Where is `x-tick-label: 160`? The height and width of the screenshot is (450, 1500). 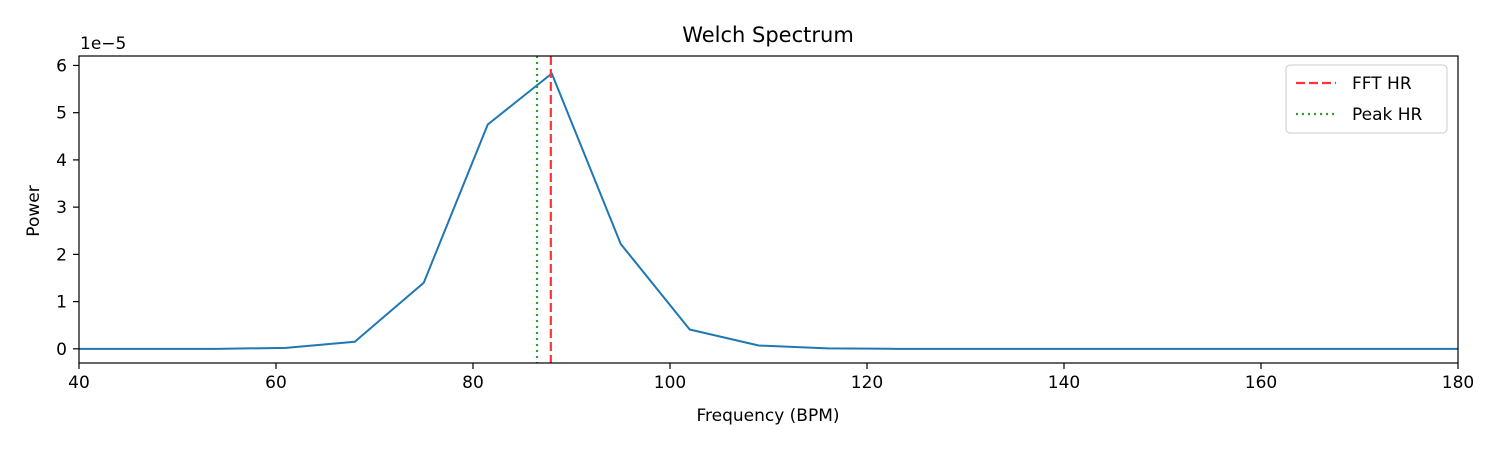 x-tick-label: 160 is located at coordinates (1261, 383).